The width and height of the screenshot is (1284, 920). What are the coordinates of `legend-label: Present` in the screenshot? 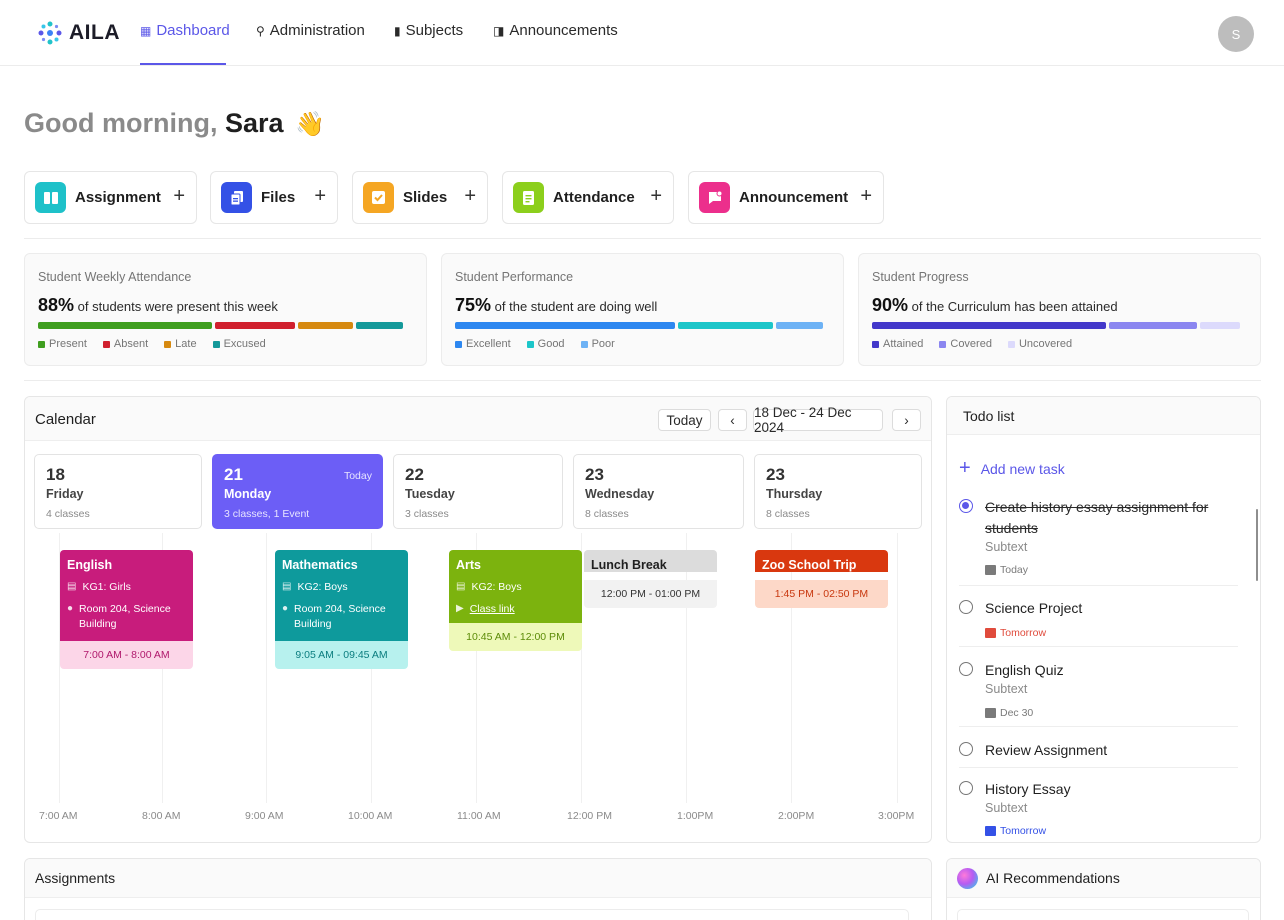 It's located at (68, 344).